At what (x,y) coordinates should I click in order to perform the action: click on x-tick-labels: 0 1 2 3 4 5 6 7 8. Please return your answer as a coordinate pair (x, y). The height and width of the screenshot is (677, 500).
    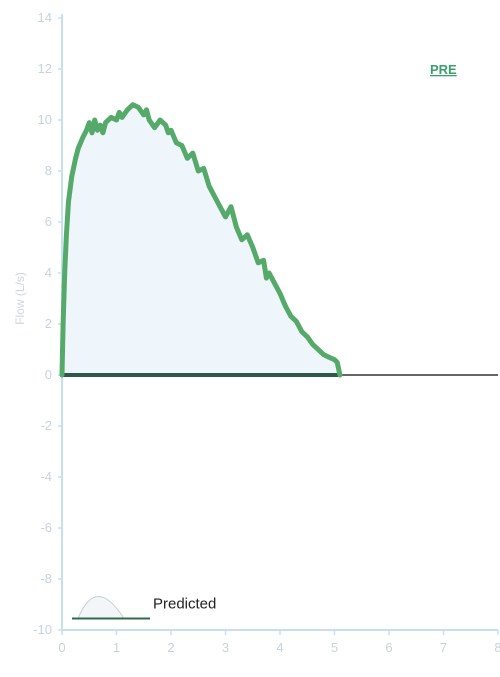
    Looking at the image, I should click on (279, 647).